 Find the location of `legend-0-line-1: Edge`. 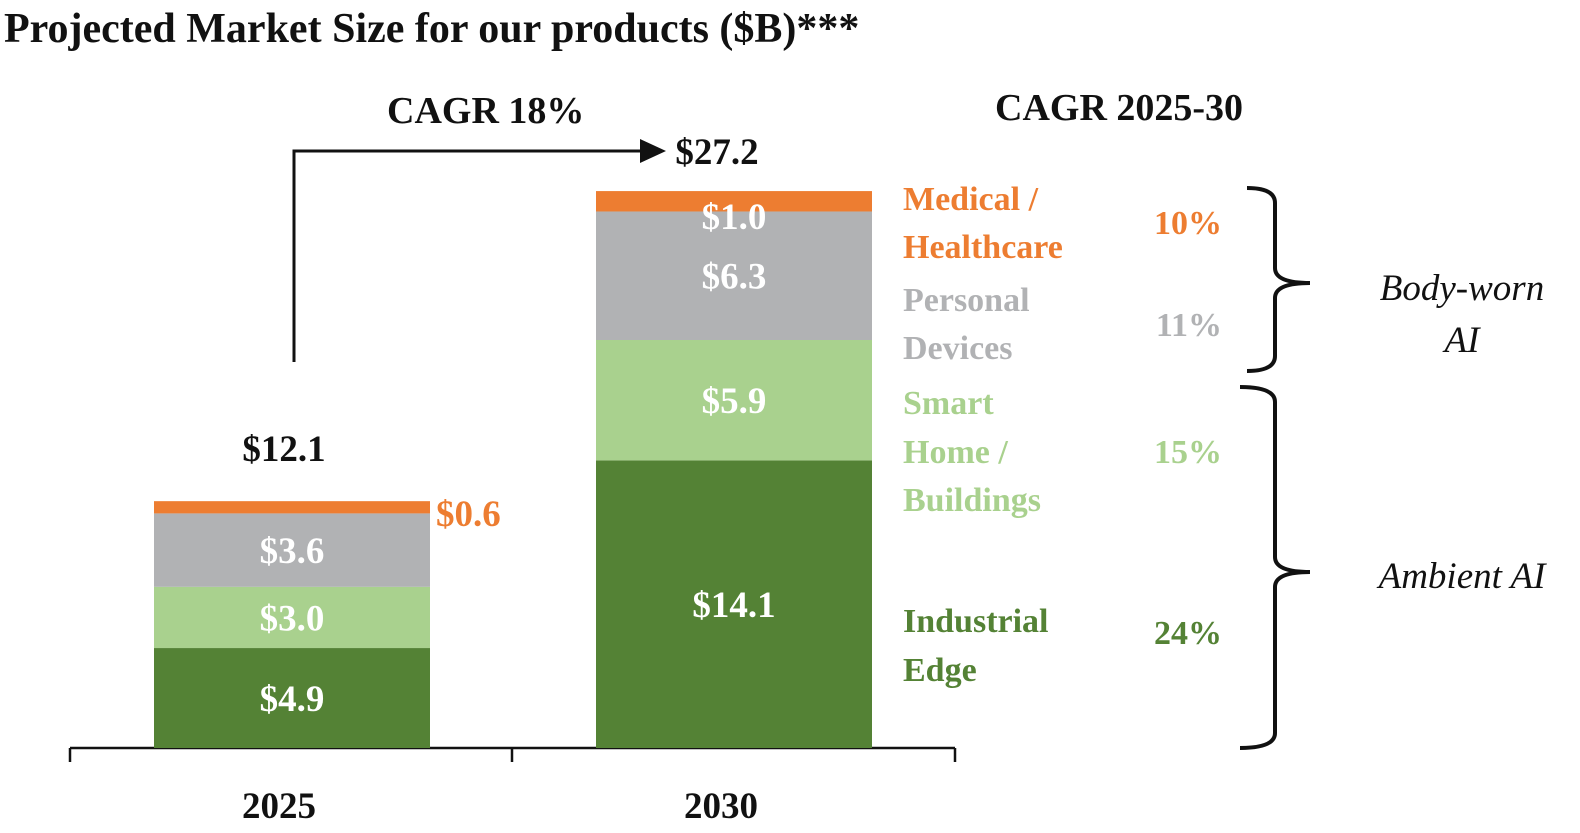

legend-0-line-1: Edge is located at coordinates (940, 670).